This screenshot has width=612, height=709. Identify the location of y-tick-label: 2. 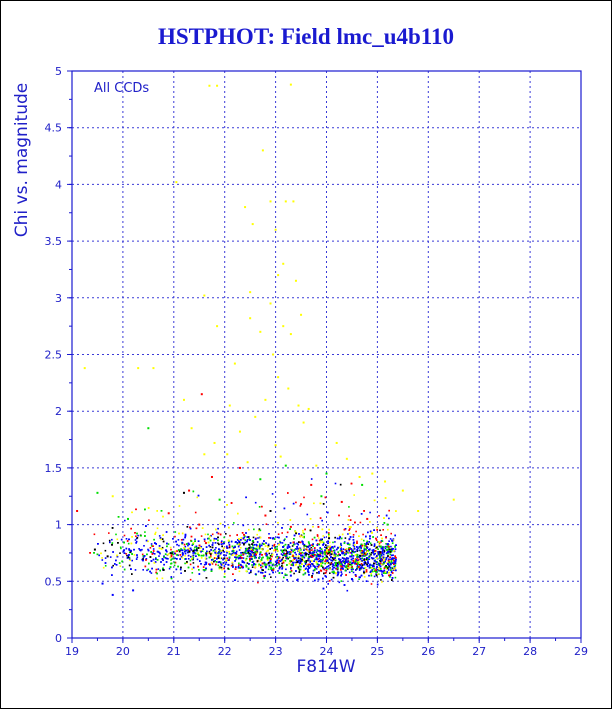
(58, 411).